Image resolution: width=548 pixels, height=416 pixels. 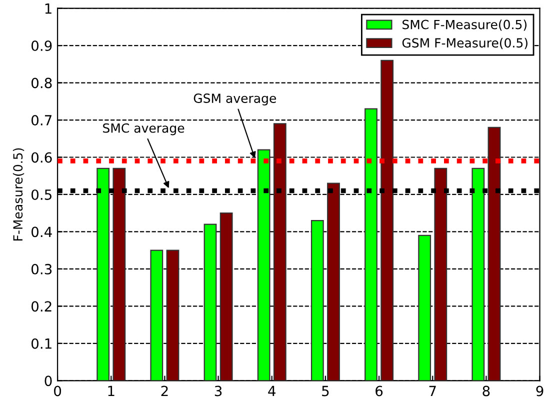 What do you see at coordinates (58, 391) in the screenshot?
I see `x-tick-label: 0` at bounding box center [58, 391].